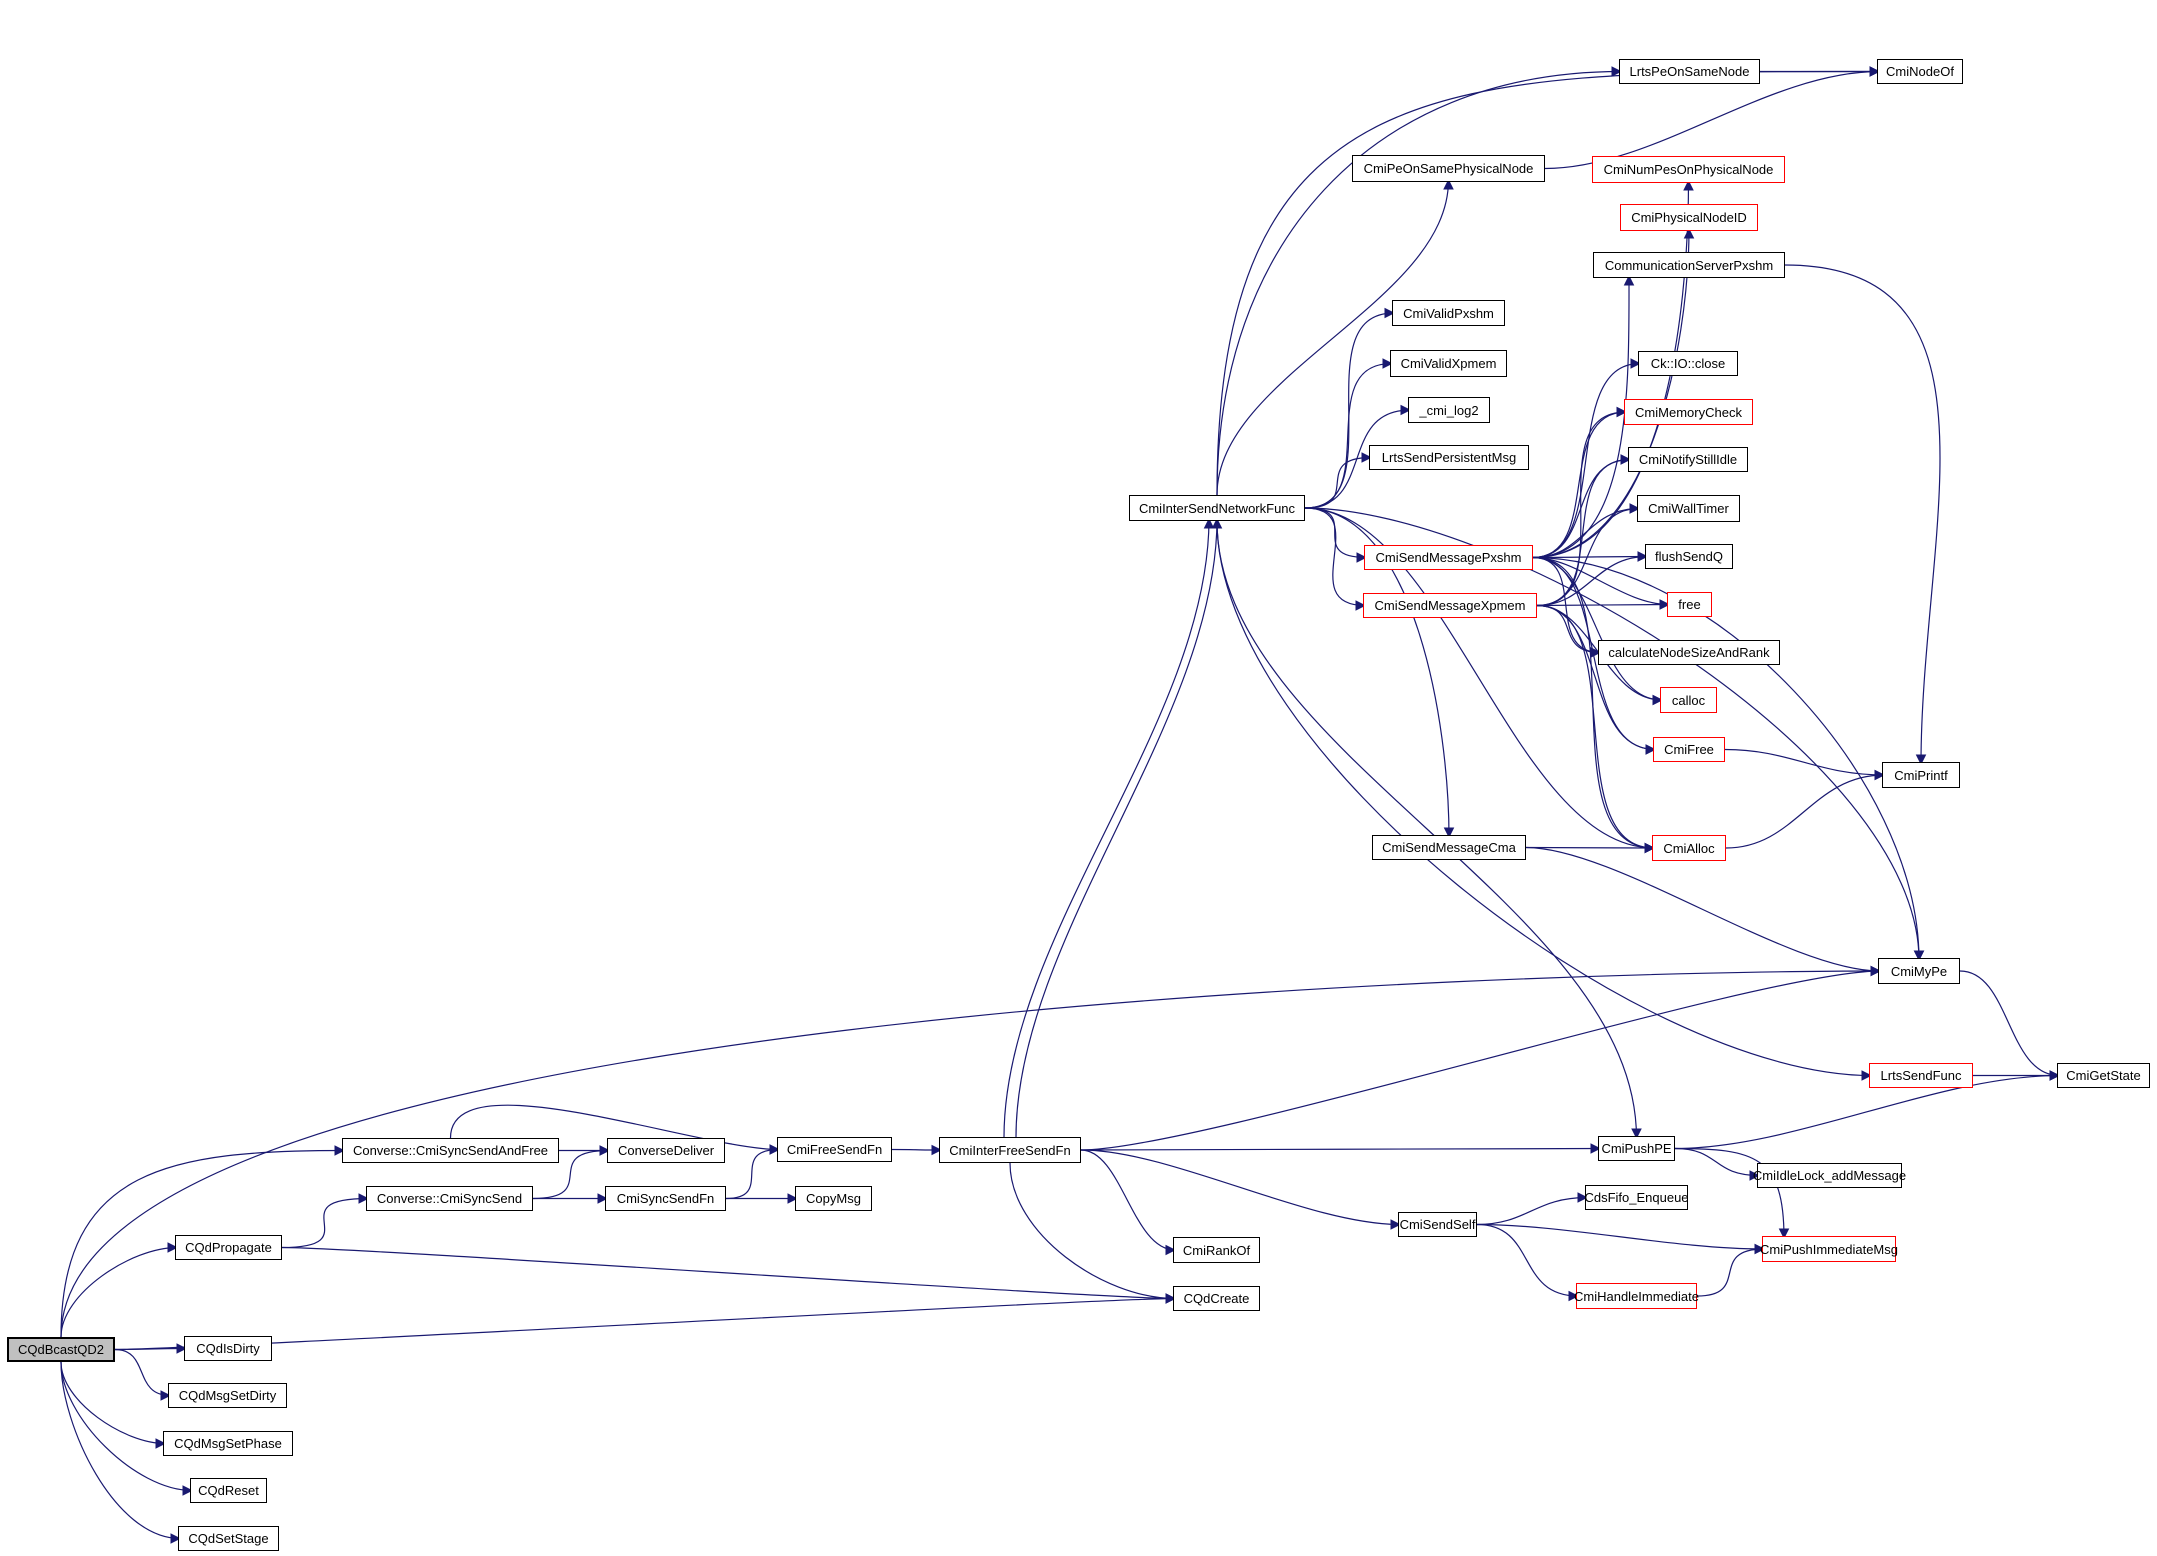  Describe the element at coordinates (1341, 1148) in the screenshot. I see `edge-interfreesendfn-to-pushpe` at that location.